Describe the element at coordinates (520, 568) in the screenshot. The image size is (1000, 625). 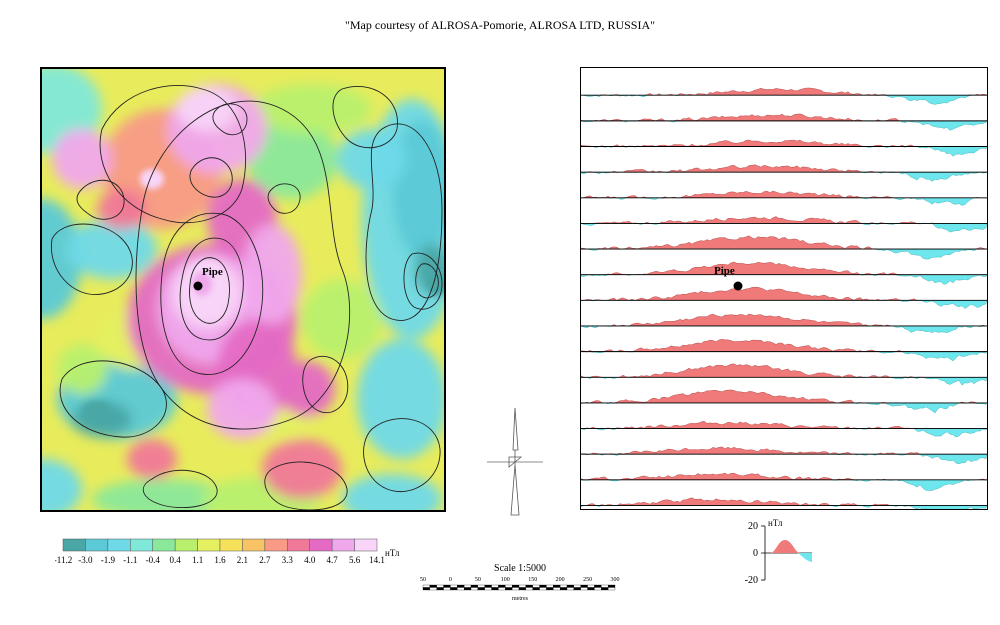
I see `scale-title: Scale 1:5000` at that location.